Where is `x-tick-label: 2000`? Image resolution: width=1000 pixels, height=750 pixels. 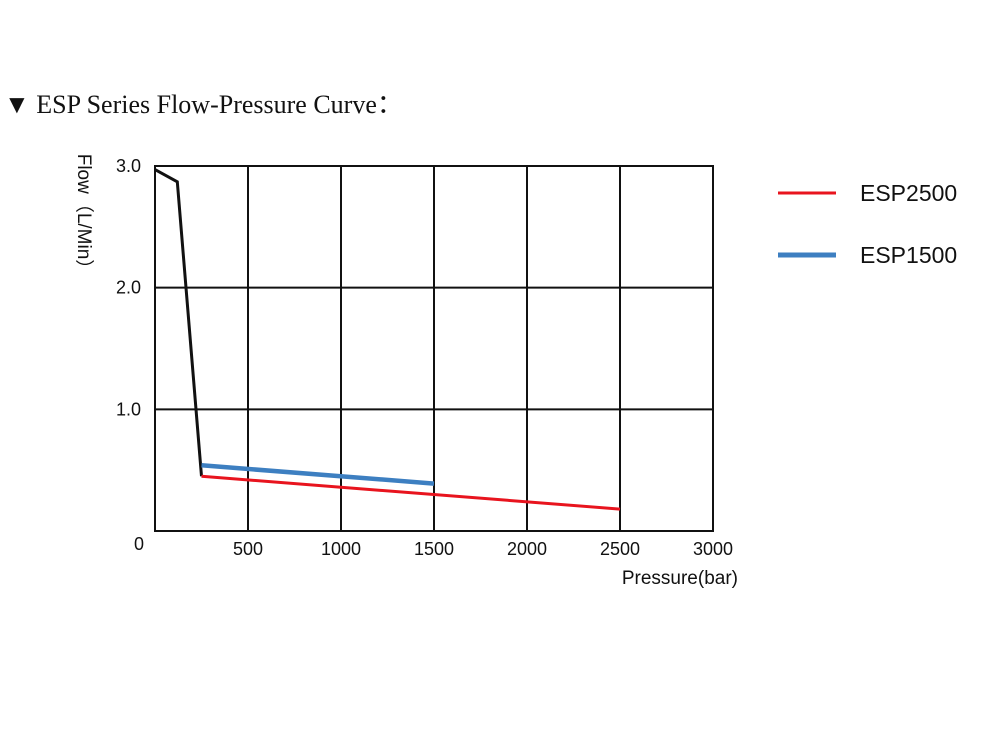 x-tick-label: 2000 is located at coordinates (527, 549).